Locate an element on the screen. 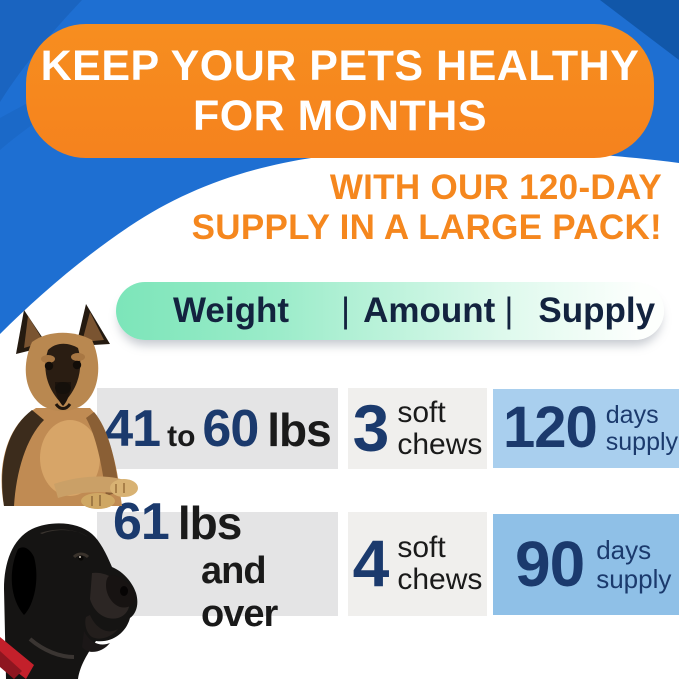 This screenshot has height=679, width=679. amount-value: 4 is located at coordinates (371, 563).